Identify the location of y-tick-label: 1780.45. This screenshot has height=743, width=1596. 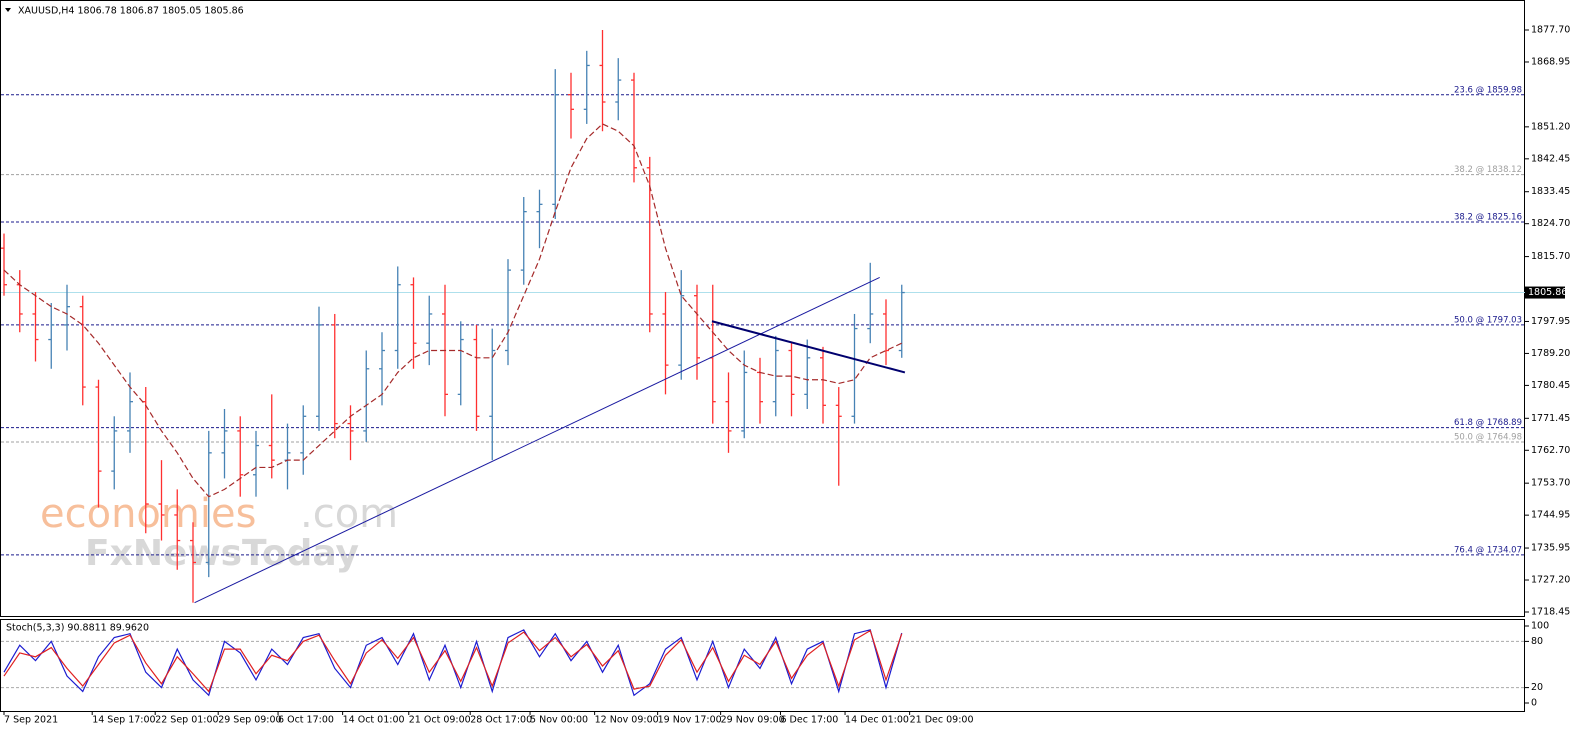
(1550, 385).